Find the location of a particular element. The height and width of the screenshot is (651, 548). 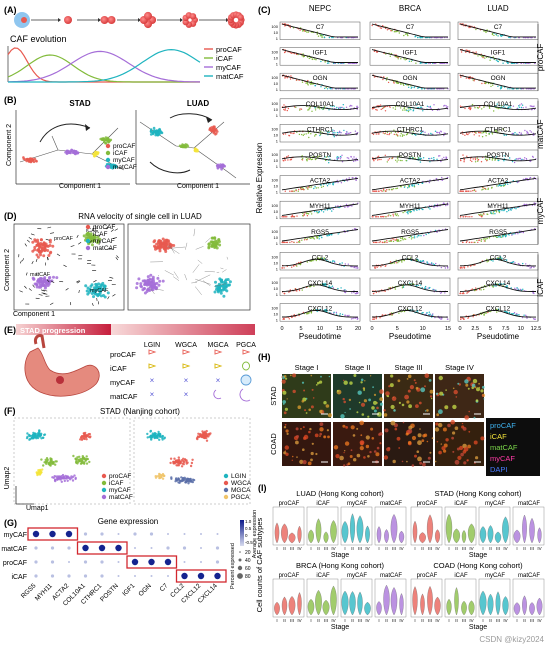

panel-g-letter: (G) is located at coordinates (10, 523).